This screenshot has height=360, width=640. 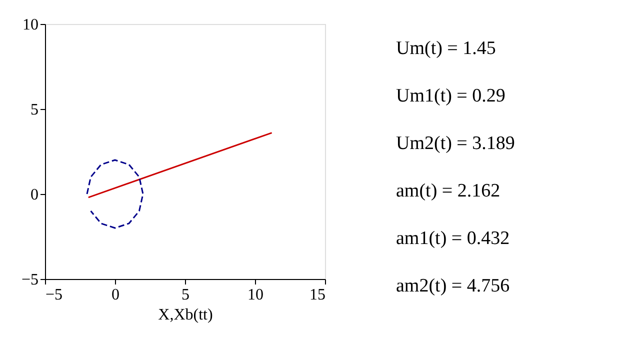 What do you see at coordinates (34, 195) in the screenshot?
I see `y-tick-label: 0` at bounding box center [34, 195].